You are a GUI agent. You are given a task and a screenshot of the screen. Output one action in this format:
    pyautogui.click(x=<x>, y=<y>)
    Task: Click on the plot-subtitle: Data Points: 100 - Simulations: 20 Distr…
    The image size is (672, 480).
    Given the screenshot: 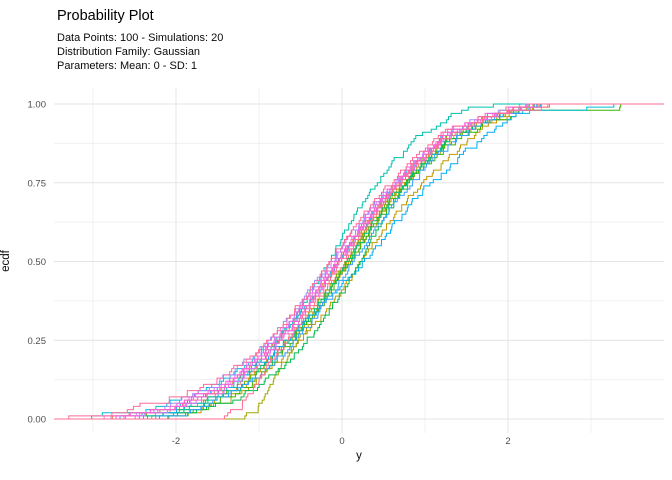 What is the action you would take?
    pyautogui.click(x=140, y=52)
    